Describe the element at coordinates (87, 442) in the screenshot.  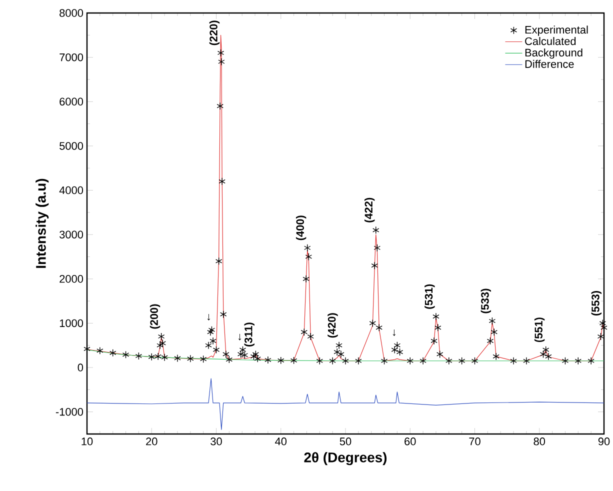
I see `x-tick-label: 10` at that location.